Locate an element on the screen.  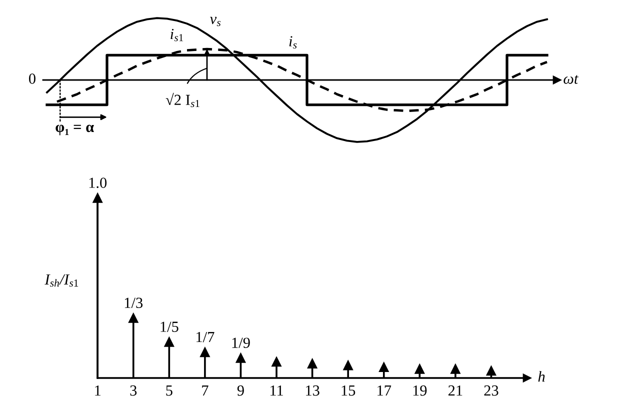
x-tick-label: 17 is located at coordinates (385, 390).